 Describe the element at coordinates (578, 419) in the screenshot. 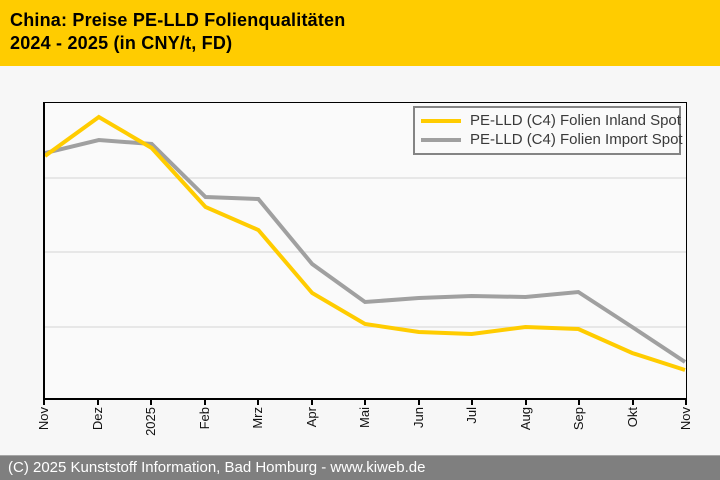

I see `x-axis-label: Sep` at that location.